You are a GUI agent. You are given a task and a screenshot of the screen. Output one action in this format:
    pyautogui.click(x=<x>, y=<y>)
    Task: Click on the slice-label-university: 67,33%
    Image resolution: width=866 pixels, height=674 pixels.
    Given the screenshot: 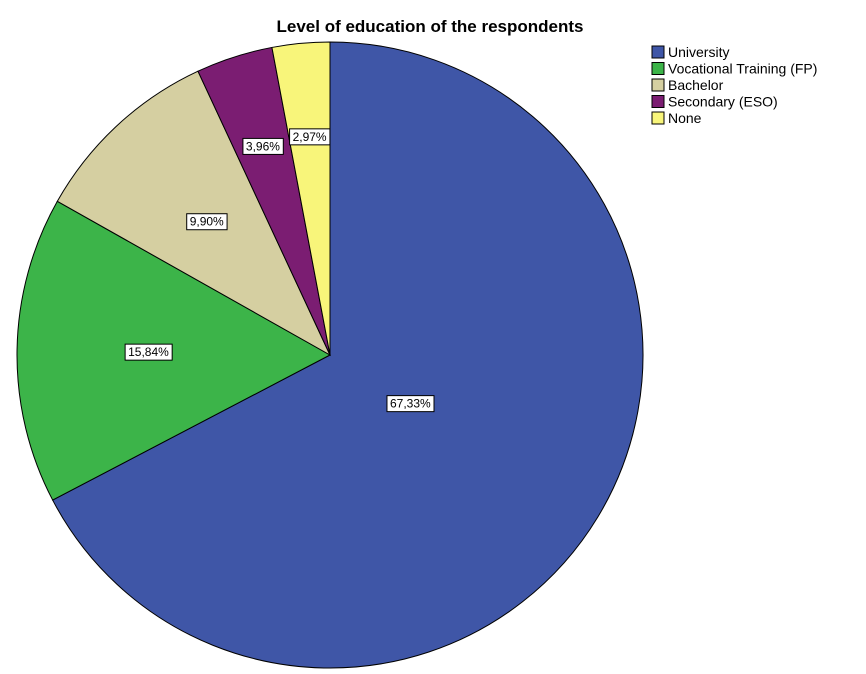 What is the action you would take?
    pyautogui.click(x=410, y=404)
    